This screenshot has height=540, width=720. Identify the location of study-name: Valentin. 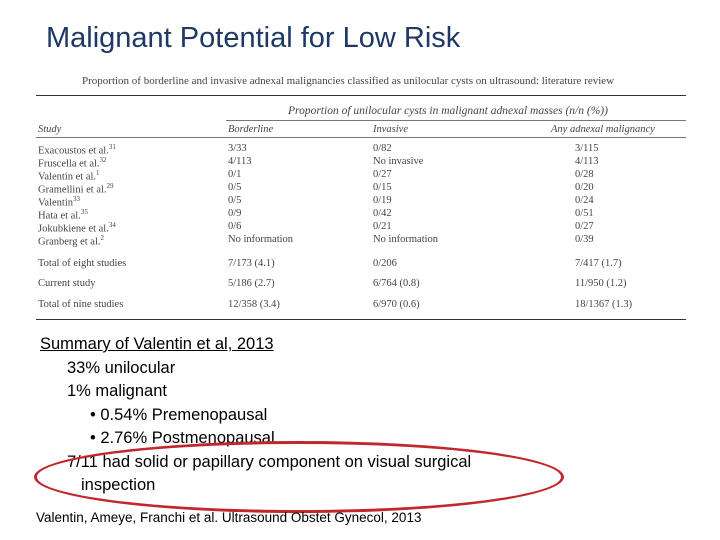
(55, 203).